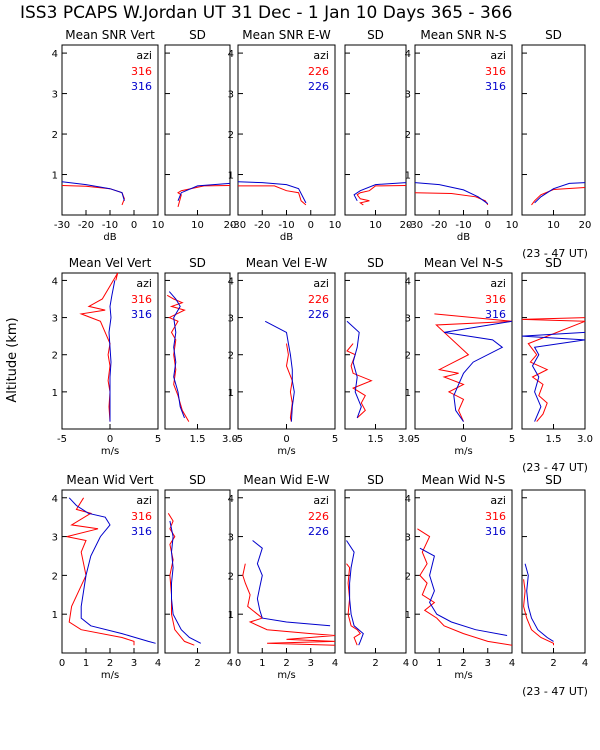 The image size is (600, 750). What do you see at coordinates (555, 467) in the screenshot?
I see `ut-note-row-2: (23 - 47 UT)` at bounding box center [555, 467].